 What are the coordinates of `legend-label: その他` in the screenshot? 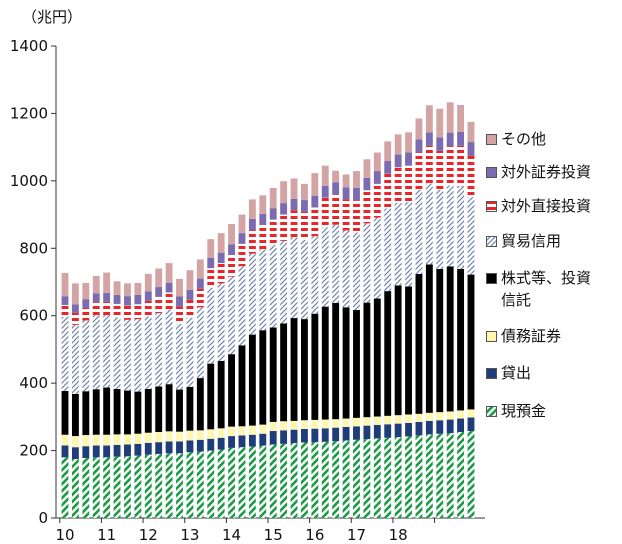 It's located at (524, 139).